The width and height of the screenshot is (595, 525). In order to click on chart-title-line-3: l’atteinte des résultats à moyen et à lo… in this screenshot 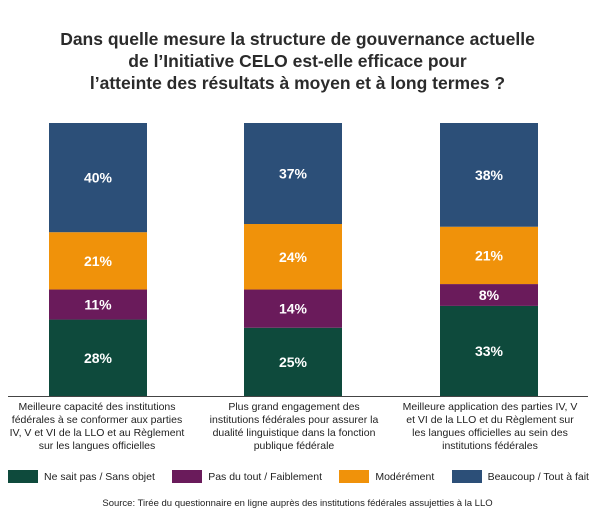, I will do `click(297, 83)`.